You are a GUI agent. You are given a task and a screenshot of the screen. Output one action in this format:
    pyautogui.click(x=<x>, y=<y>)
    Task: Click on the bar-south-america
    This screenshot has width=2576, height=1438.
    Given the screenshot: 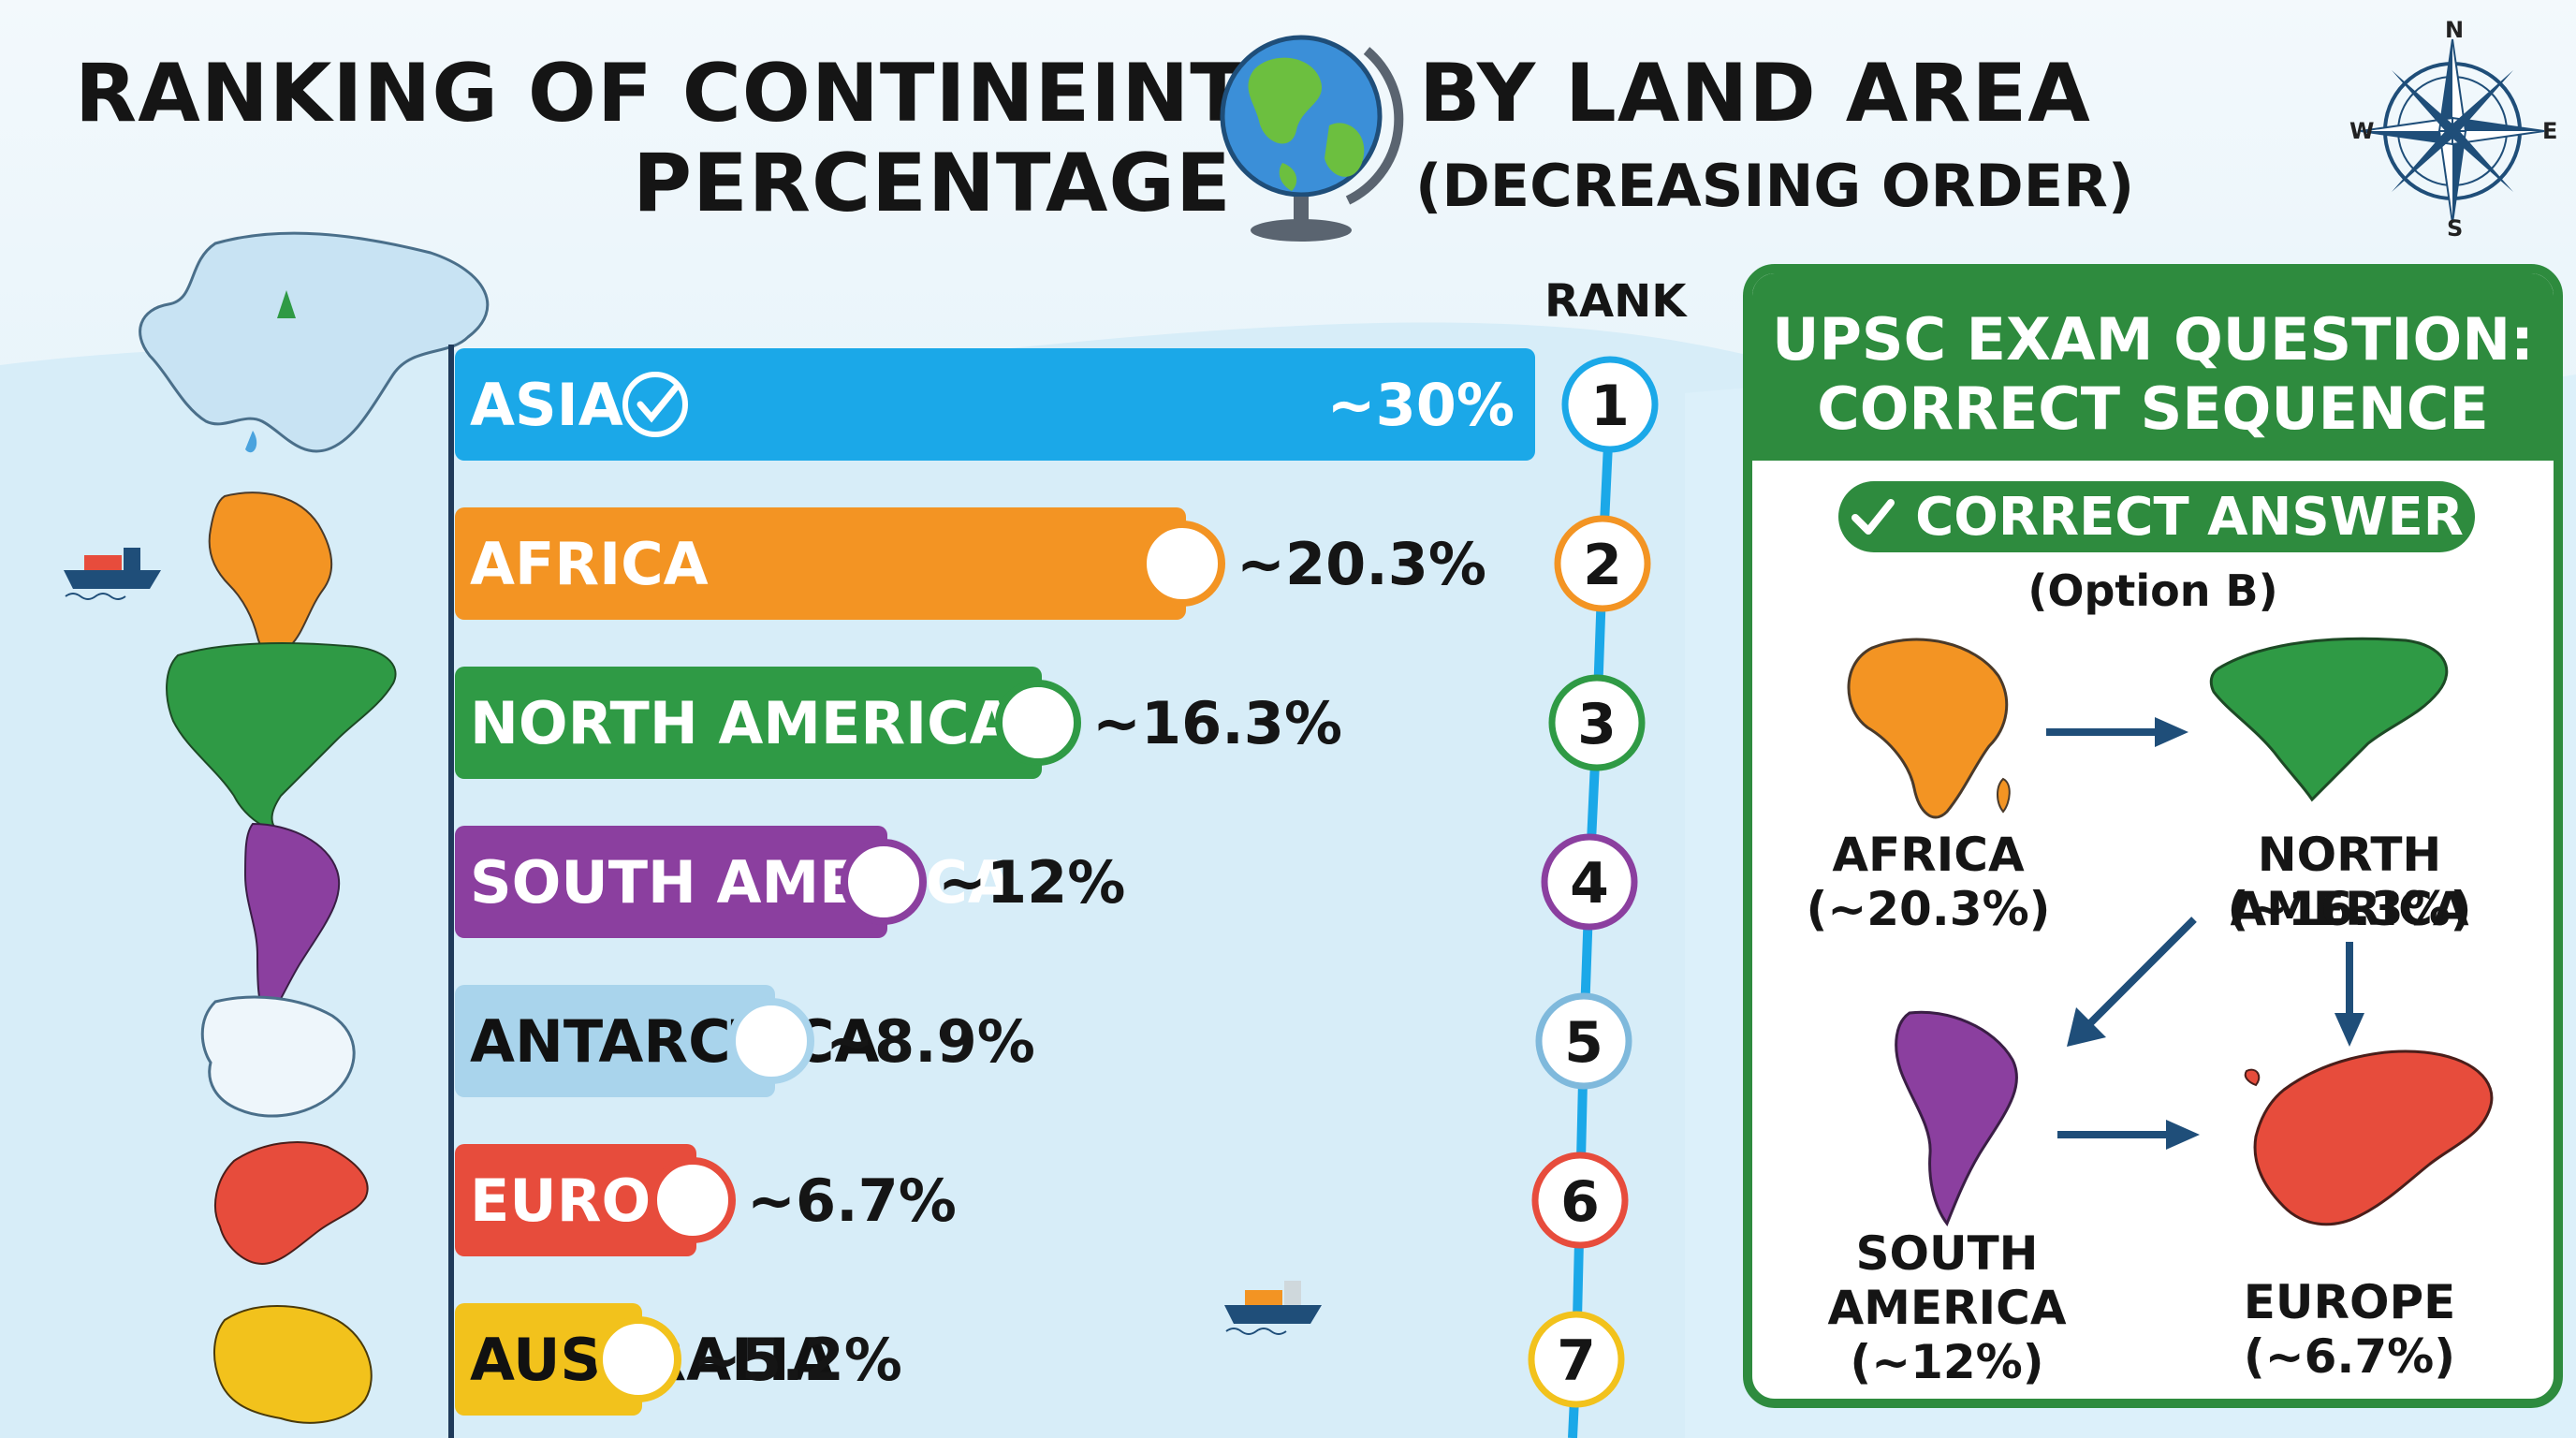 What is the action you would take?
    pyautogui.click(x=671, y=882)
    